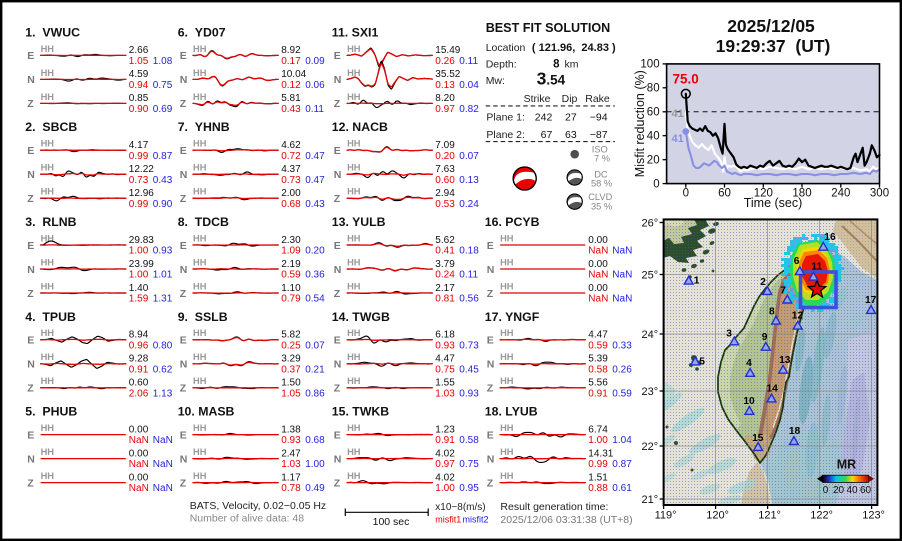 This screenshot has width=902, height=541. Describe the element at coordinates (445, 180) in the screenshot. I see `svg-text: 0.60` at that location.